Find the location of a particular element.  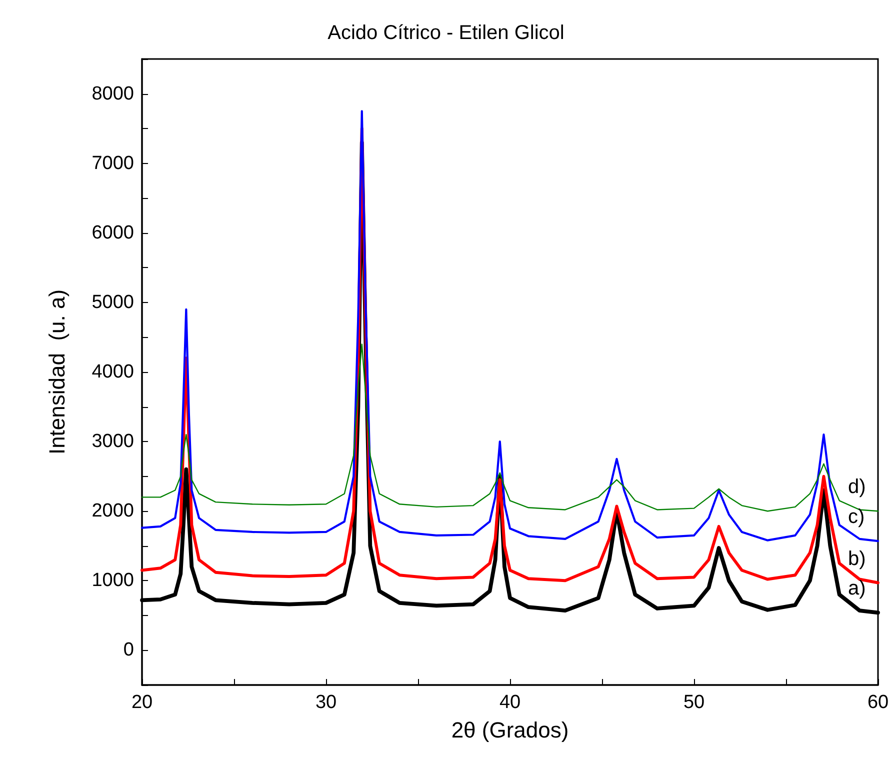

x-tick-label: 20 is located at coordinates (142, 702).